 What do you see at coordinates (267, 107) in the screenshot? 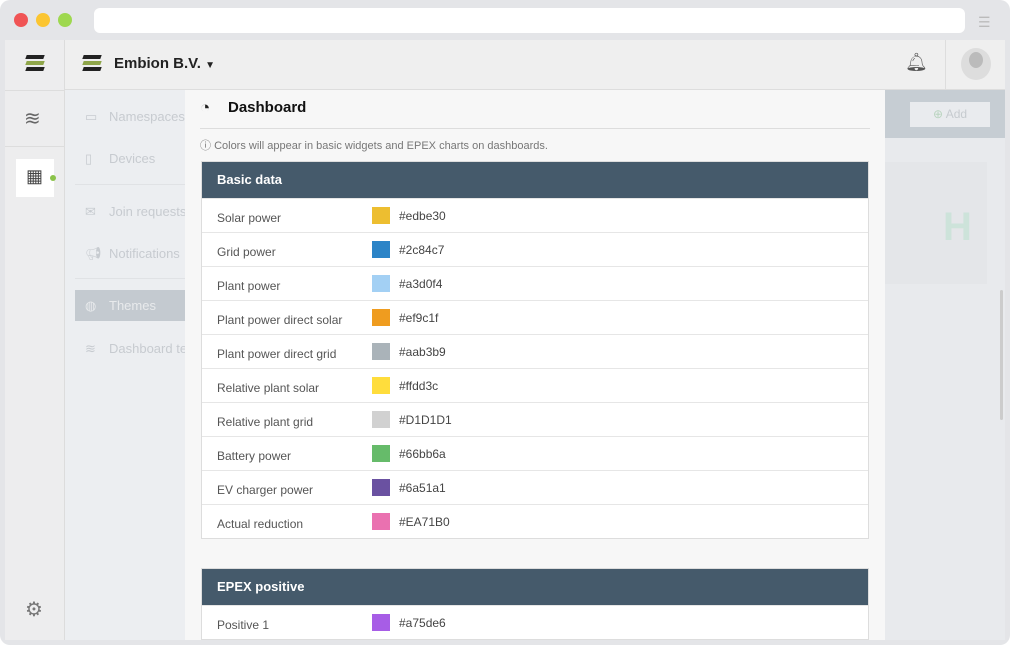
I see `panel-title: Dashboard` at bounding box center [267, 107].